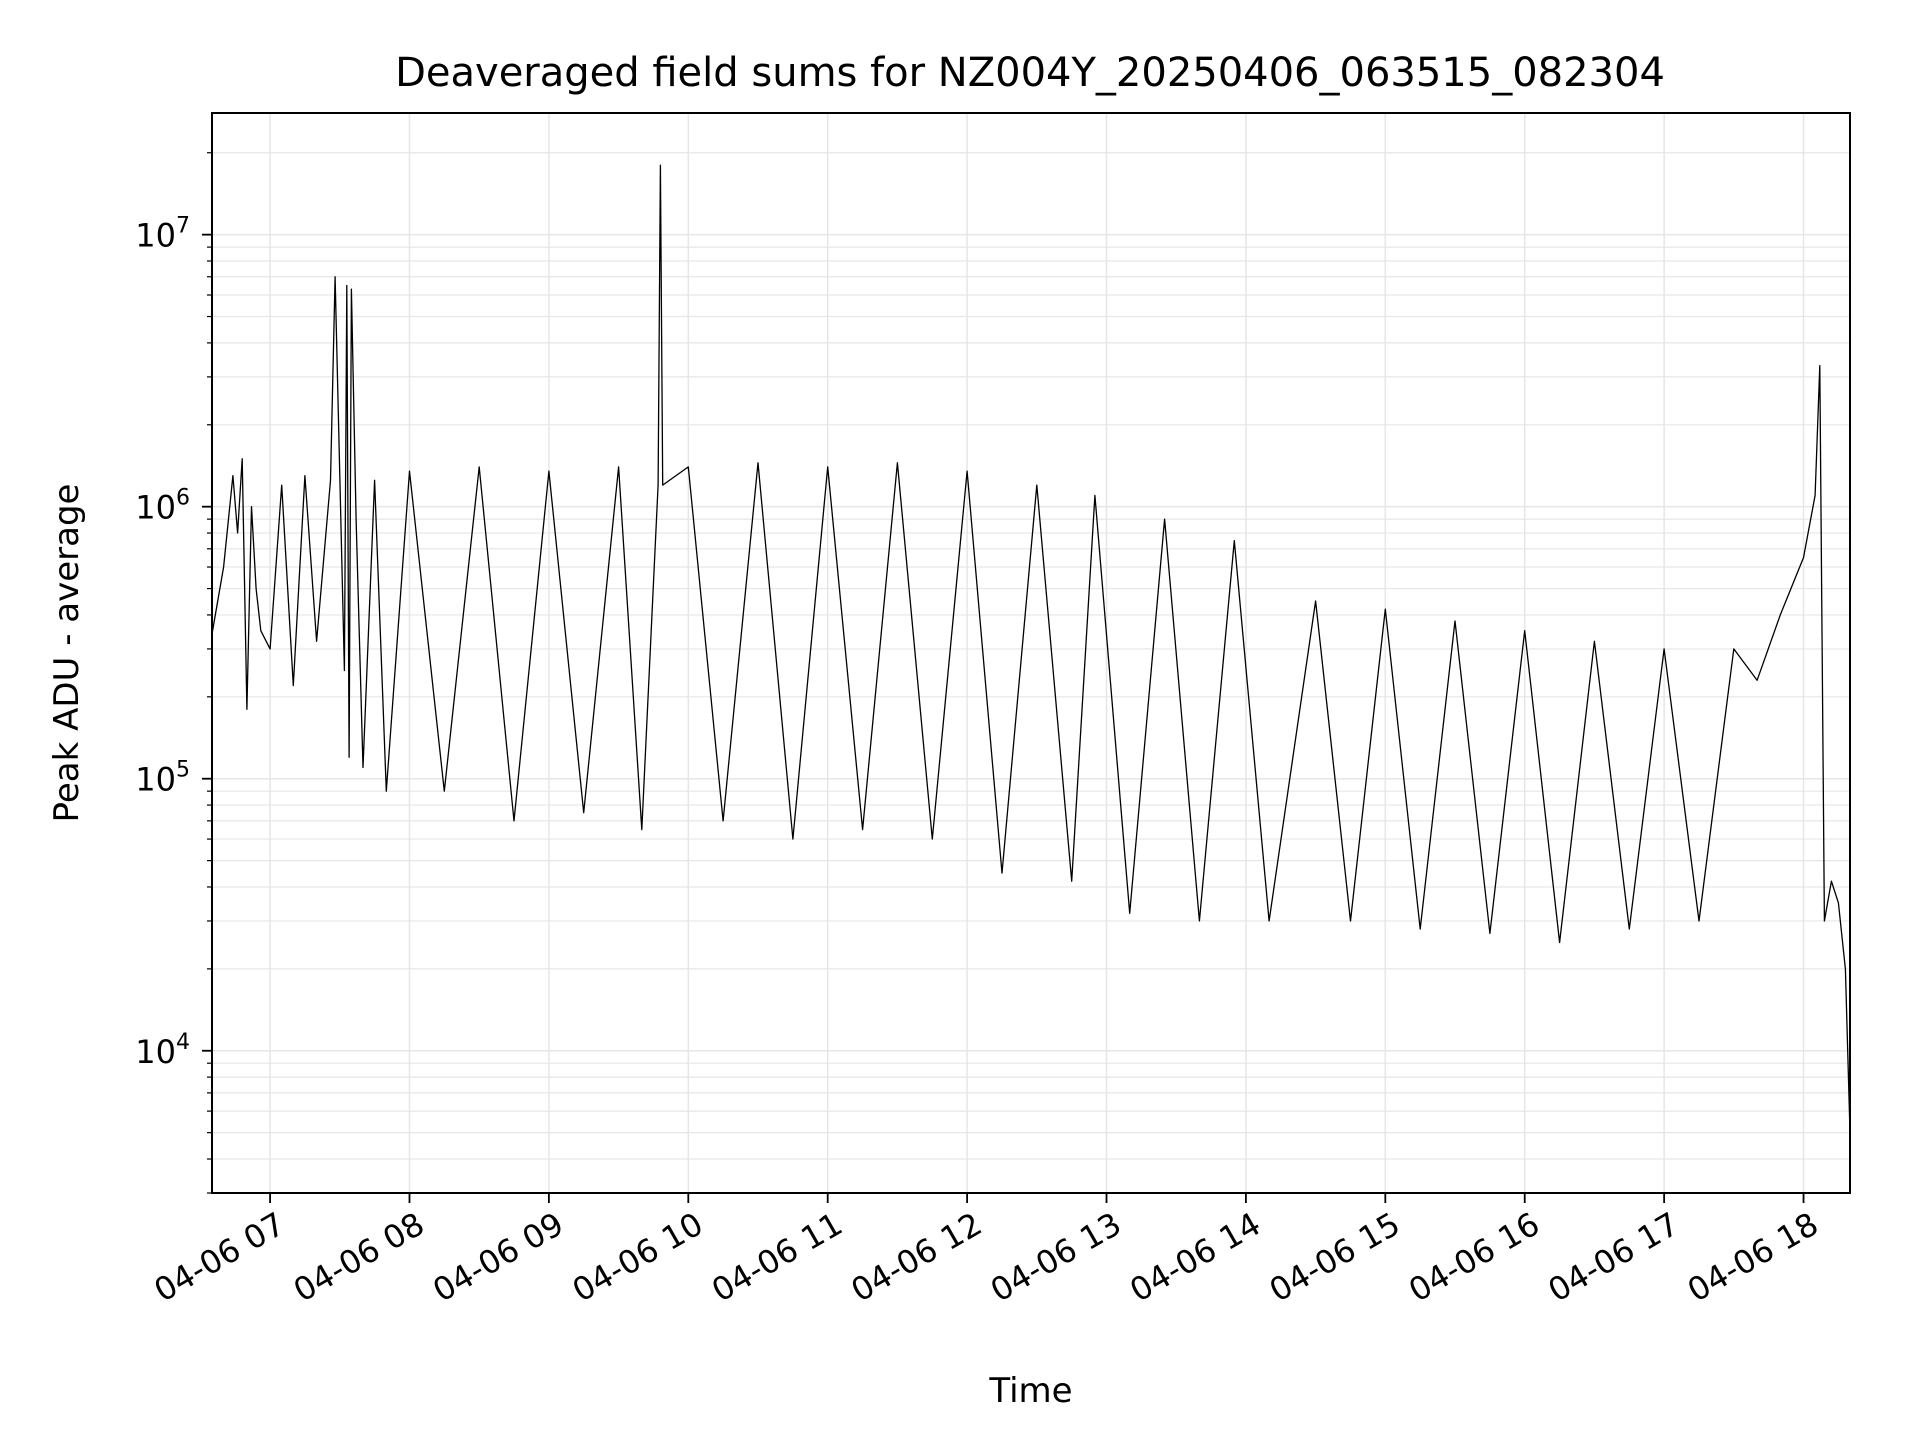 The image size is (1920, 1440). Describe the element at coordinates (183, 770) in the screenshot. I see `y-tick-exponent: 5` at that location.